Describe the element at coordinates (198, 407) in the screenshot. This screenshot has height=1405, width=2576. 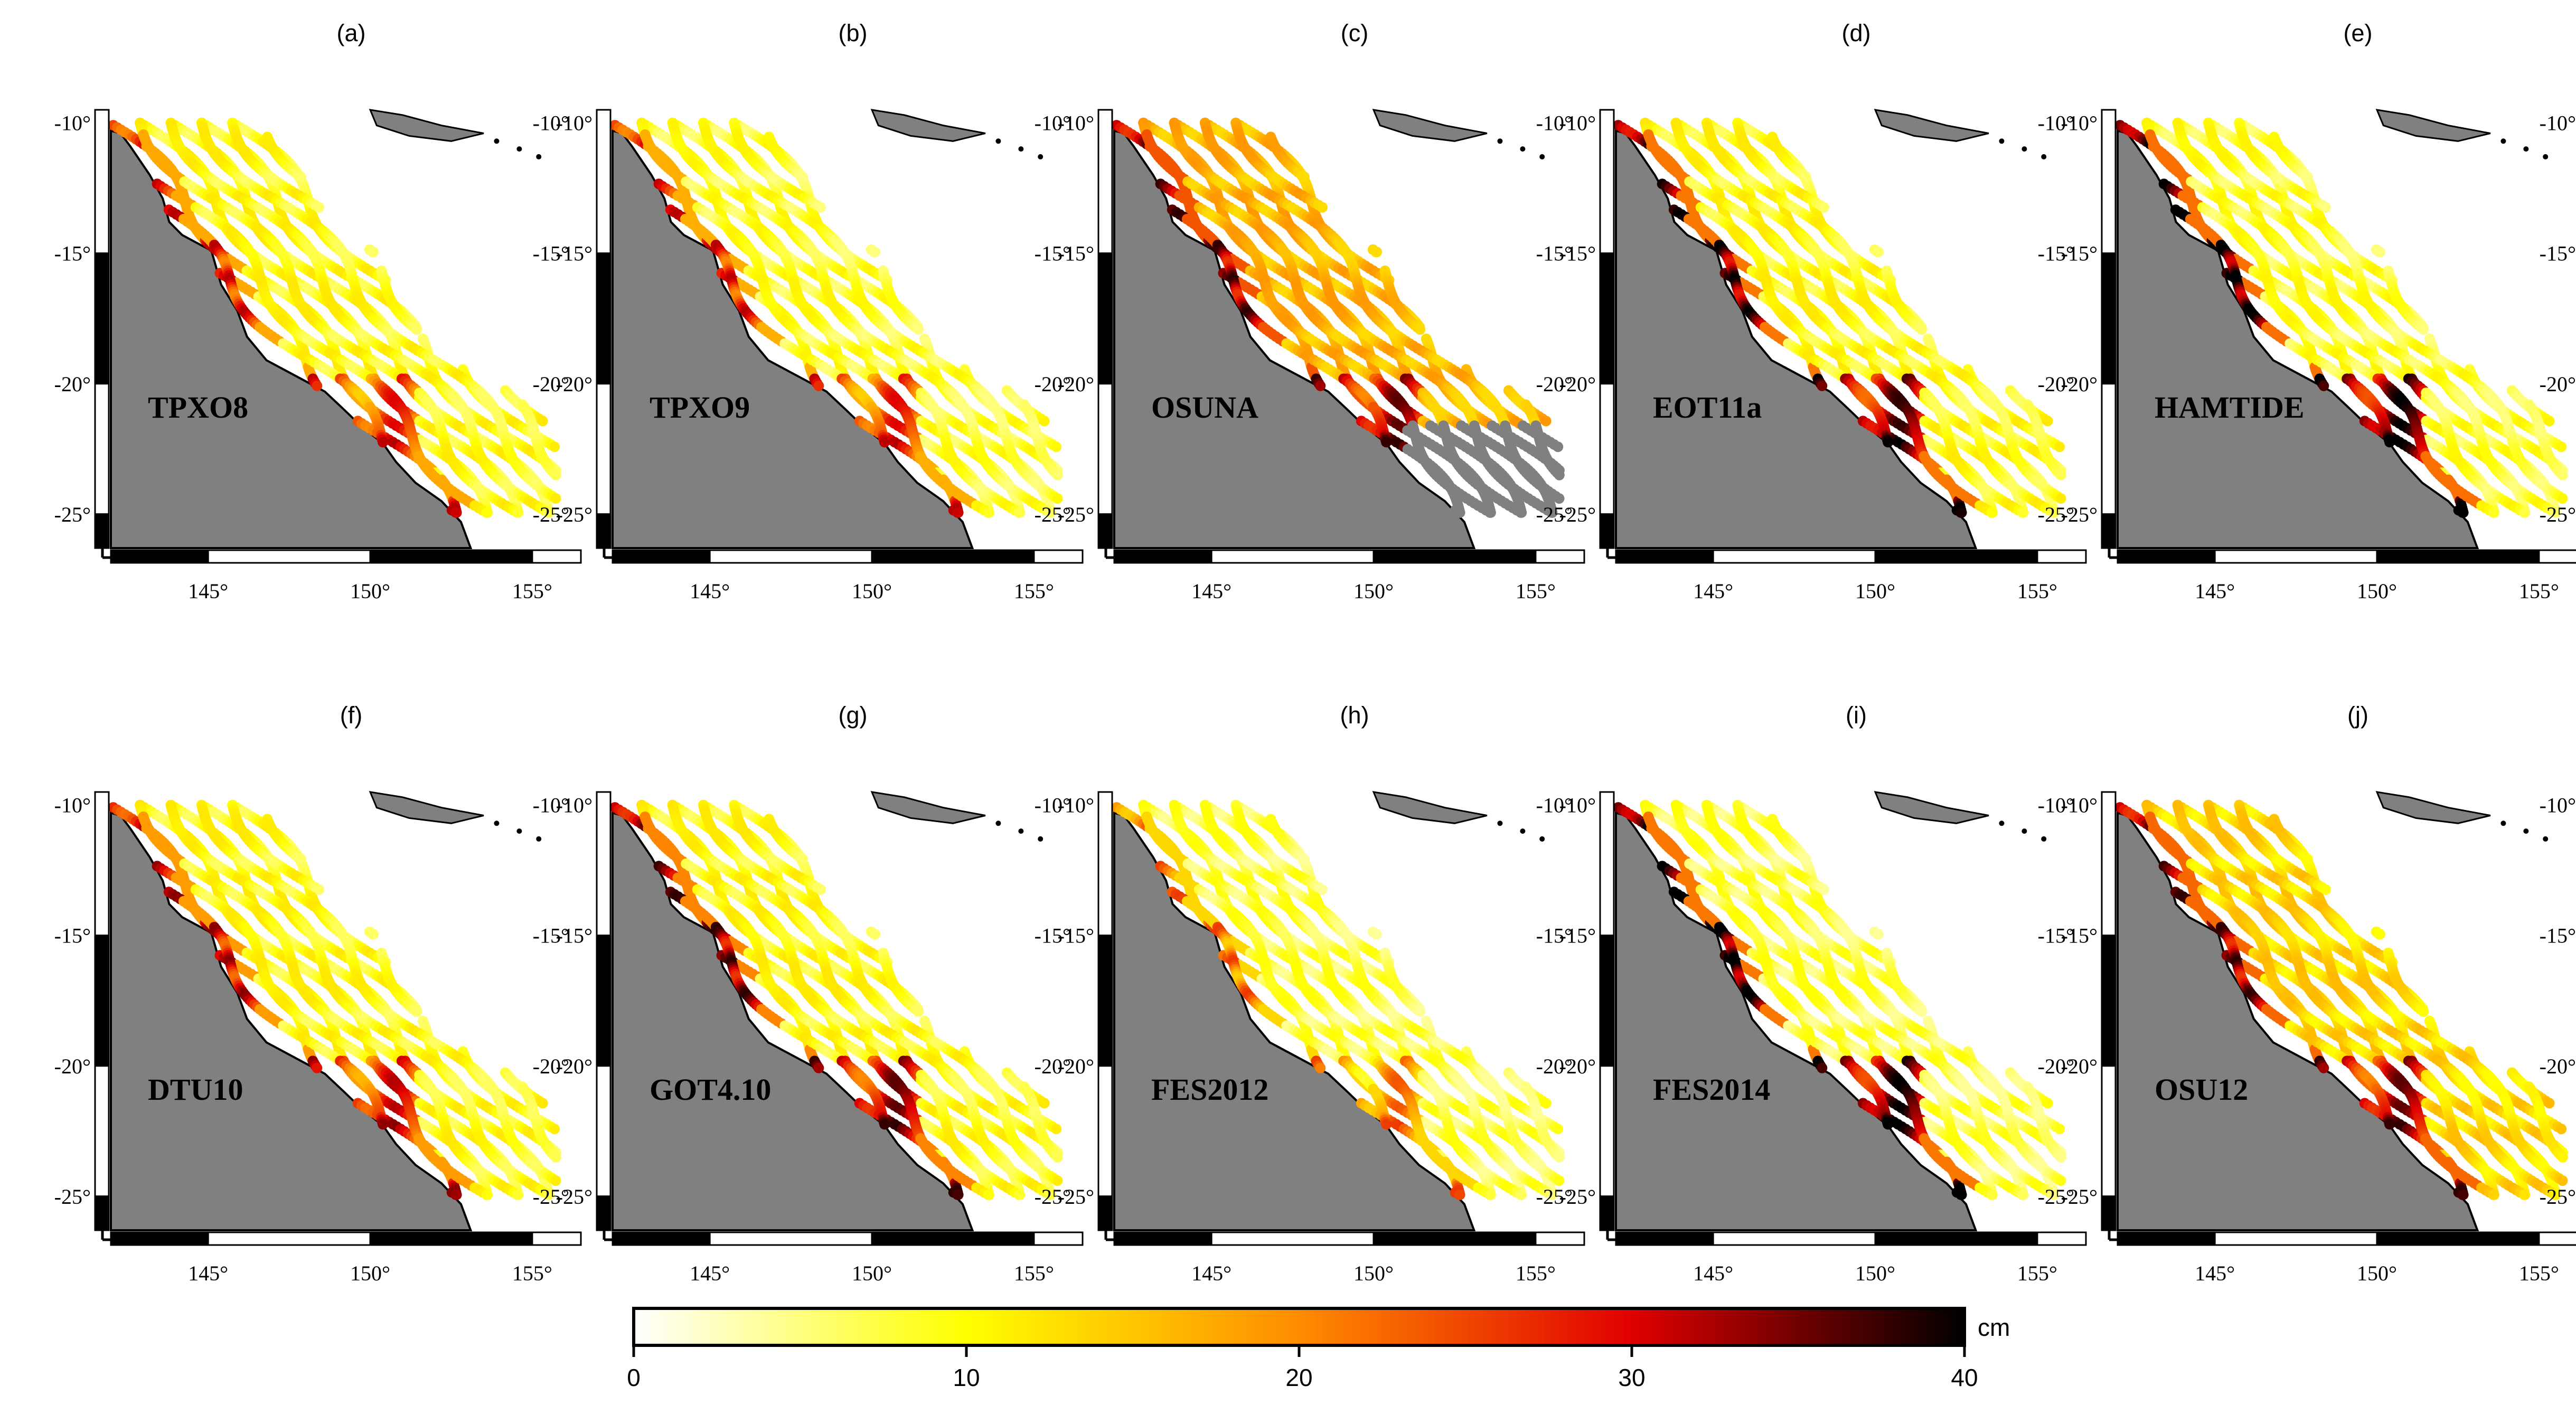
I see `model-name: TPXO8` at that location.